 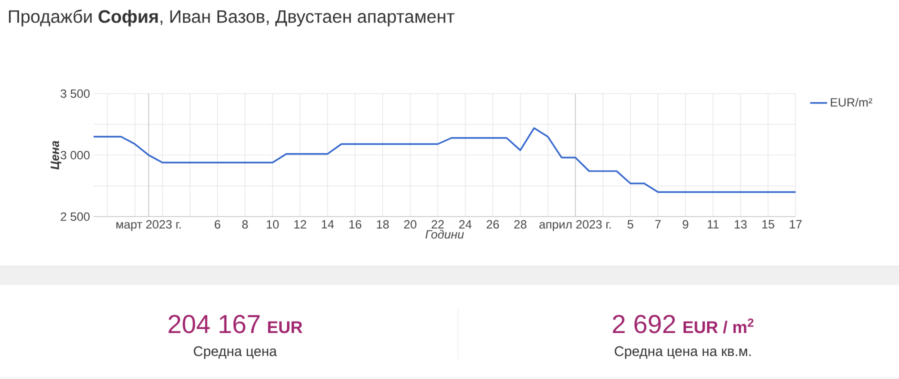 I want to click on line-series, so click(x=444, y=160).